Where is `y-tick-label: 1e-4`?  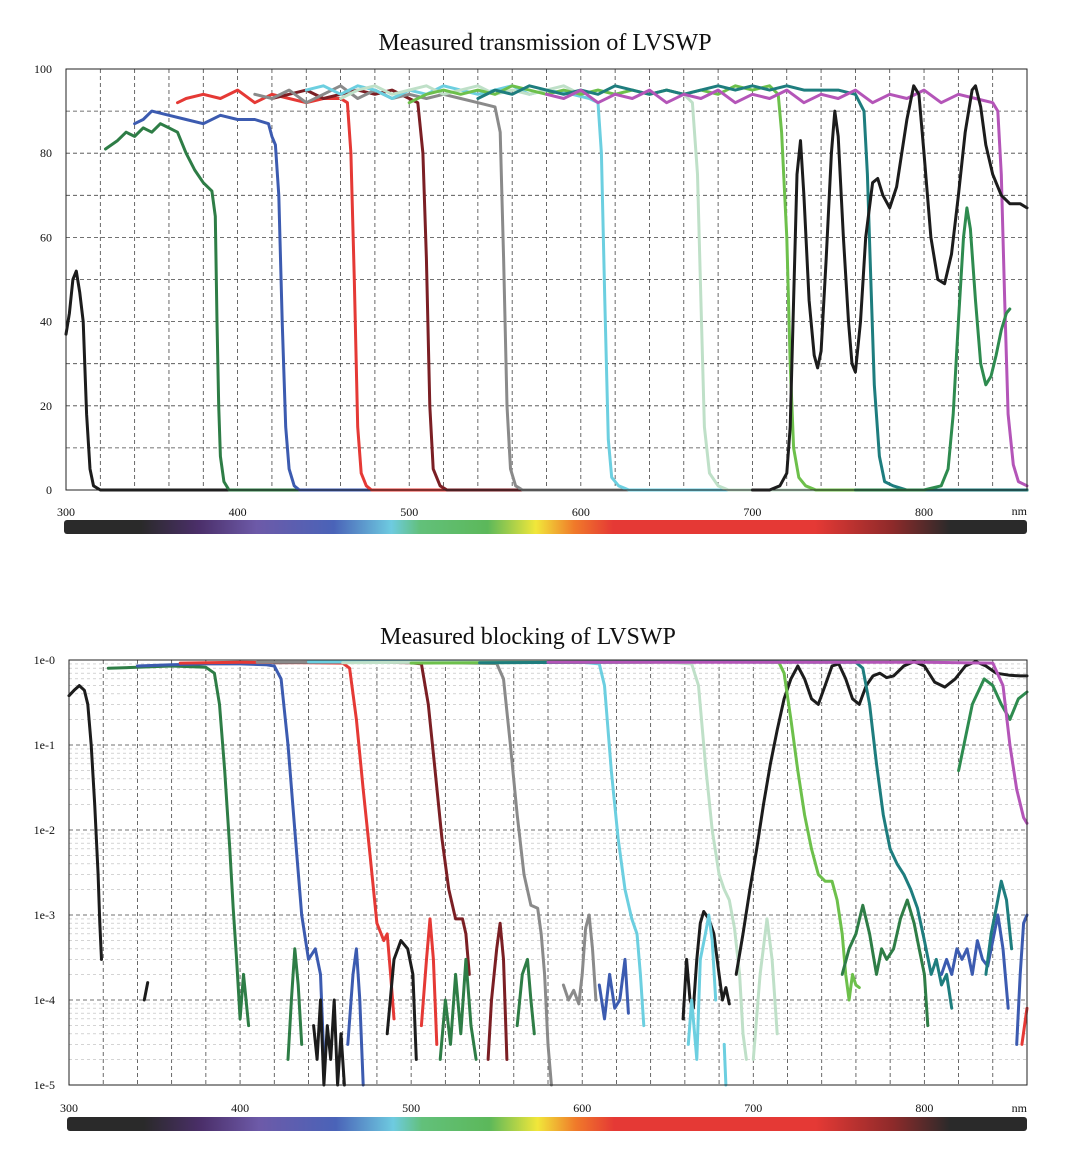 y-tick-label: 1e-4 is located at coordinates (44, 1000).